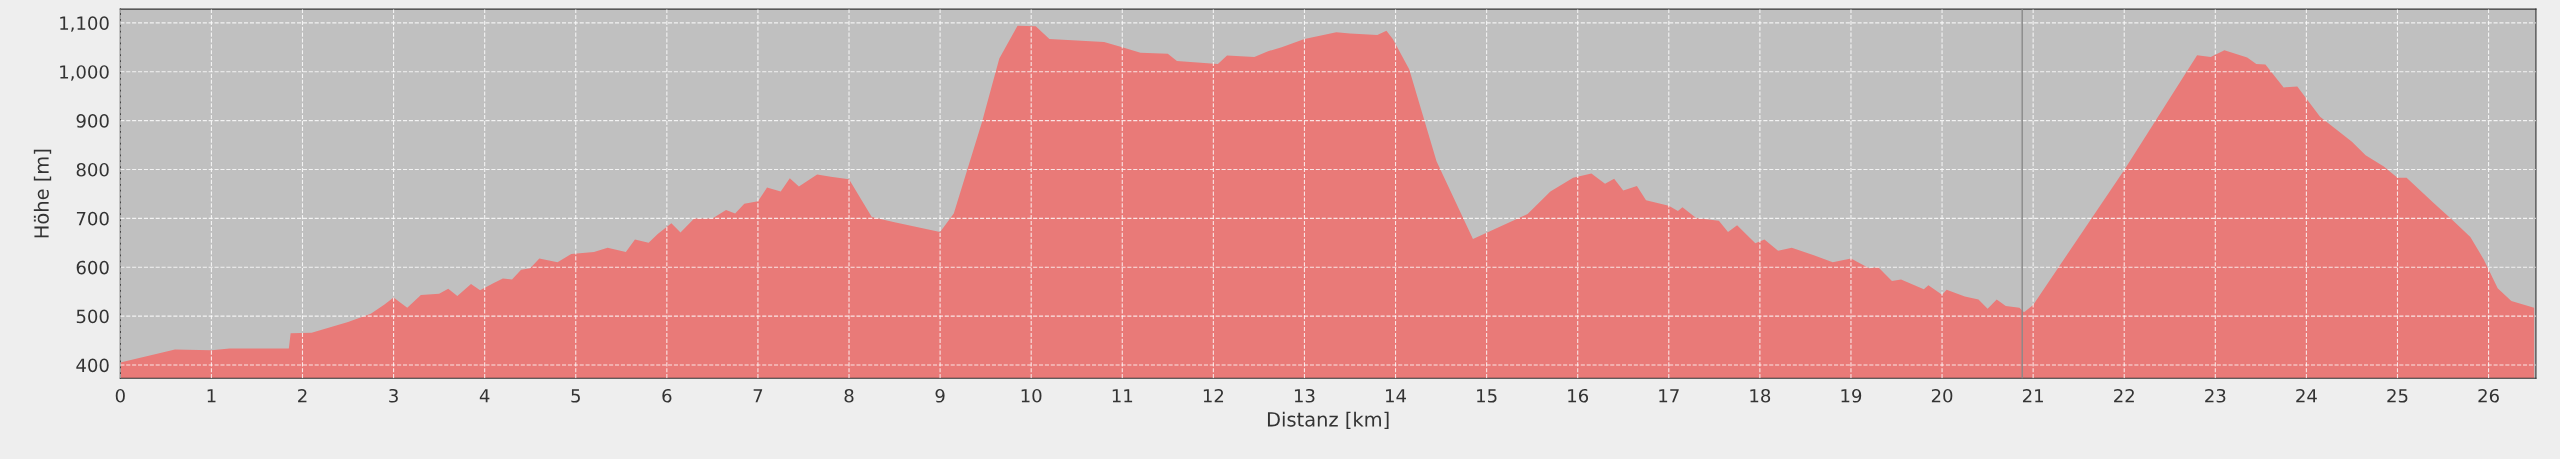 The image size is (2560, 459). I want to click on x-tick-label: 14, so click(1396, 396).